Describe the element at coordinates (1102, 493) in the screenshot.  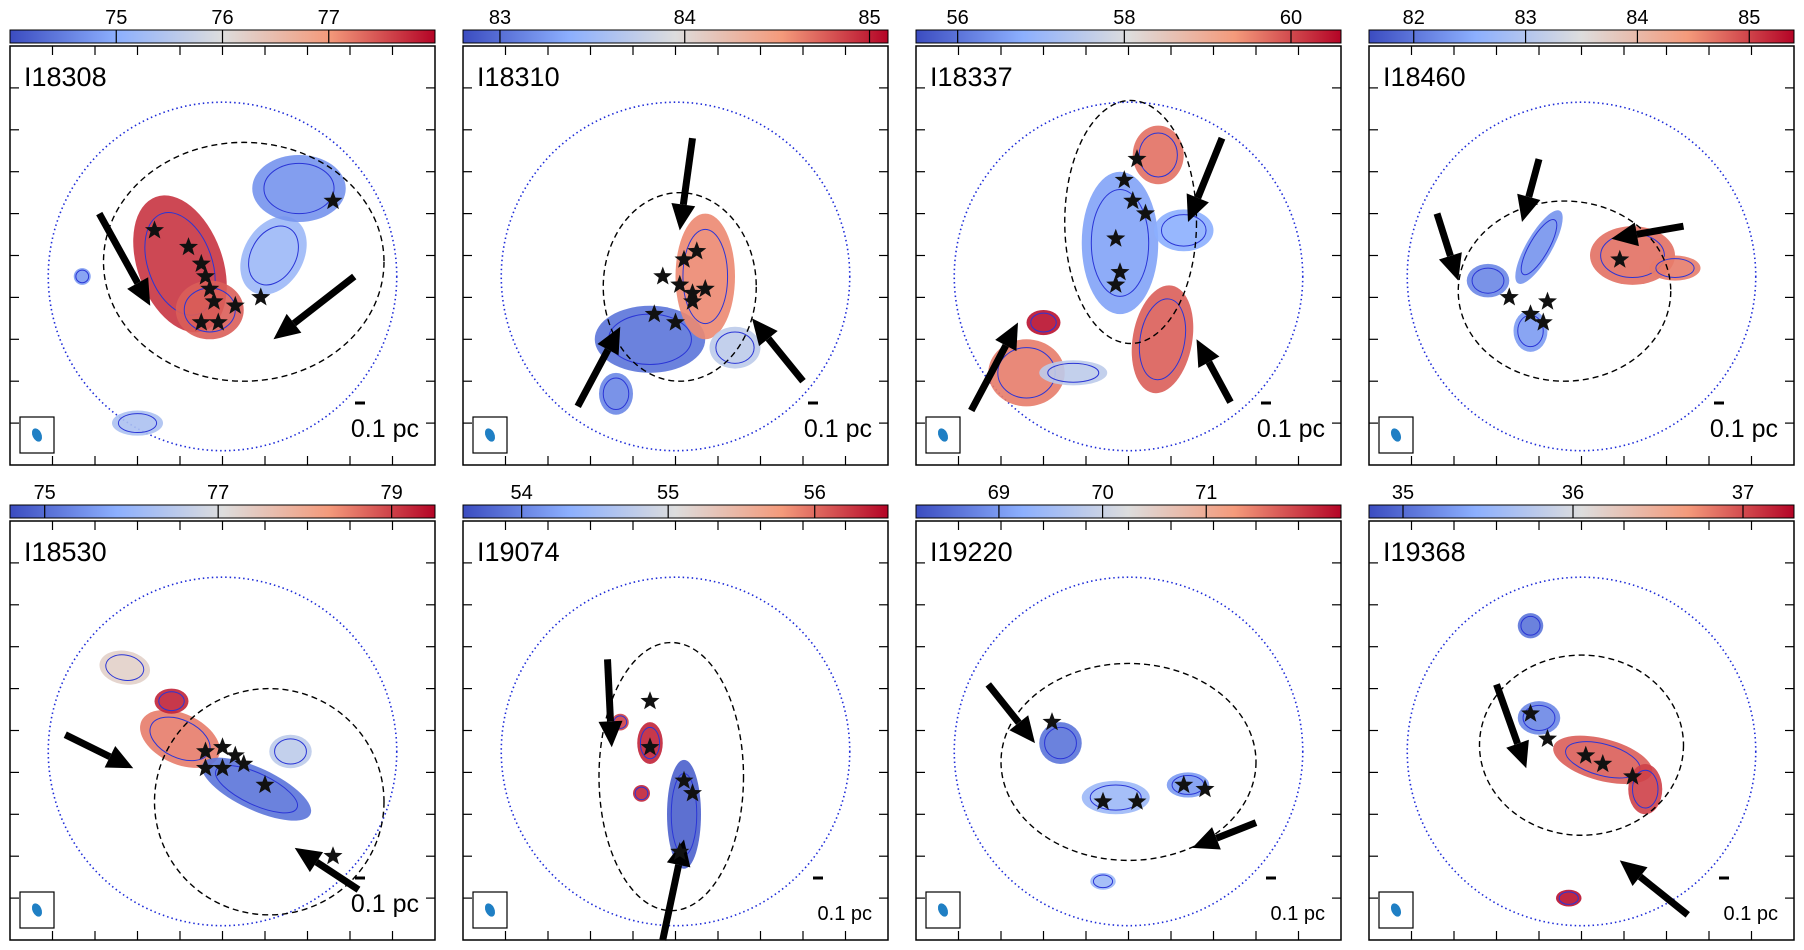
I see `colorbar-tick-label: 70` at that location.